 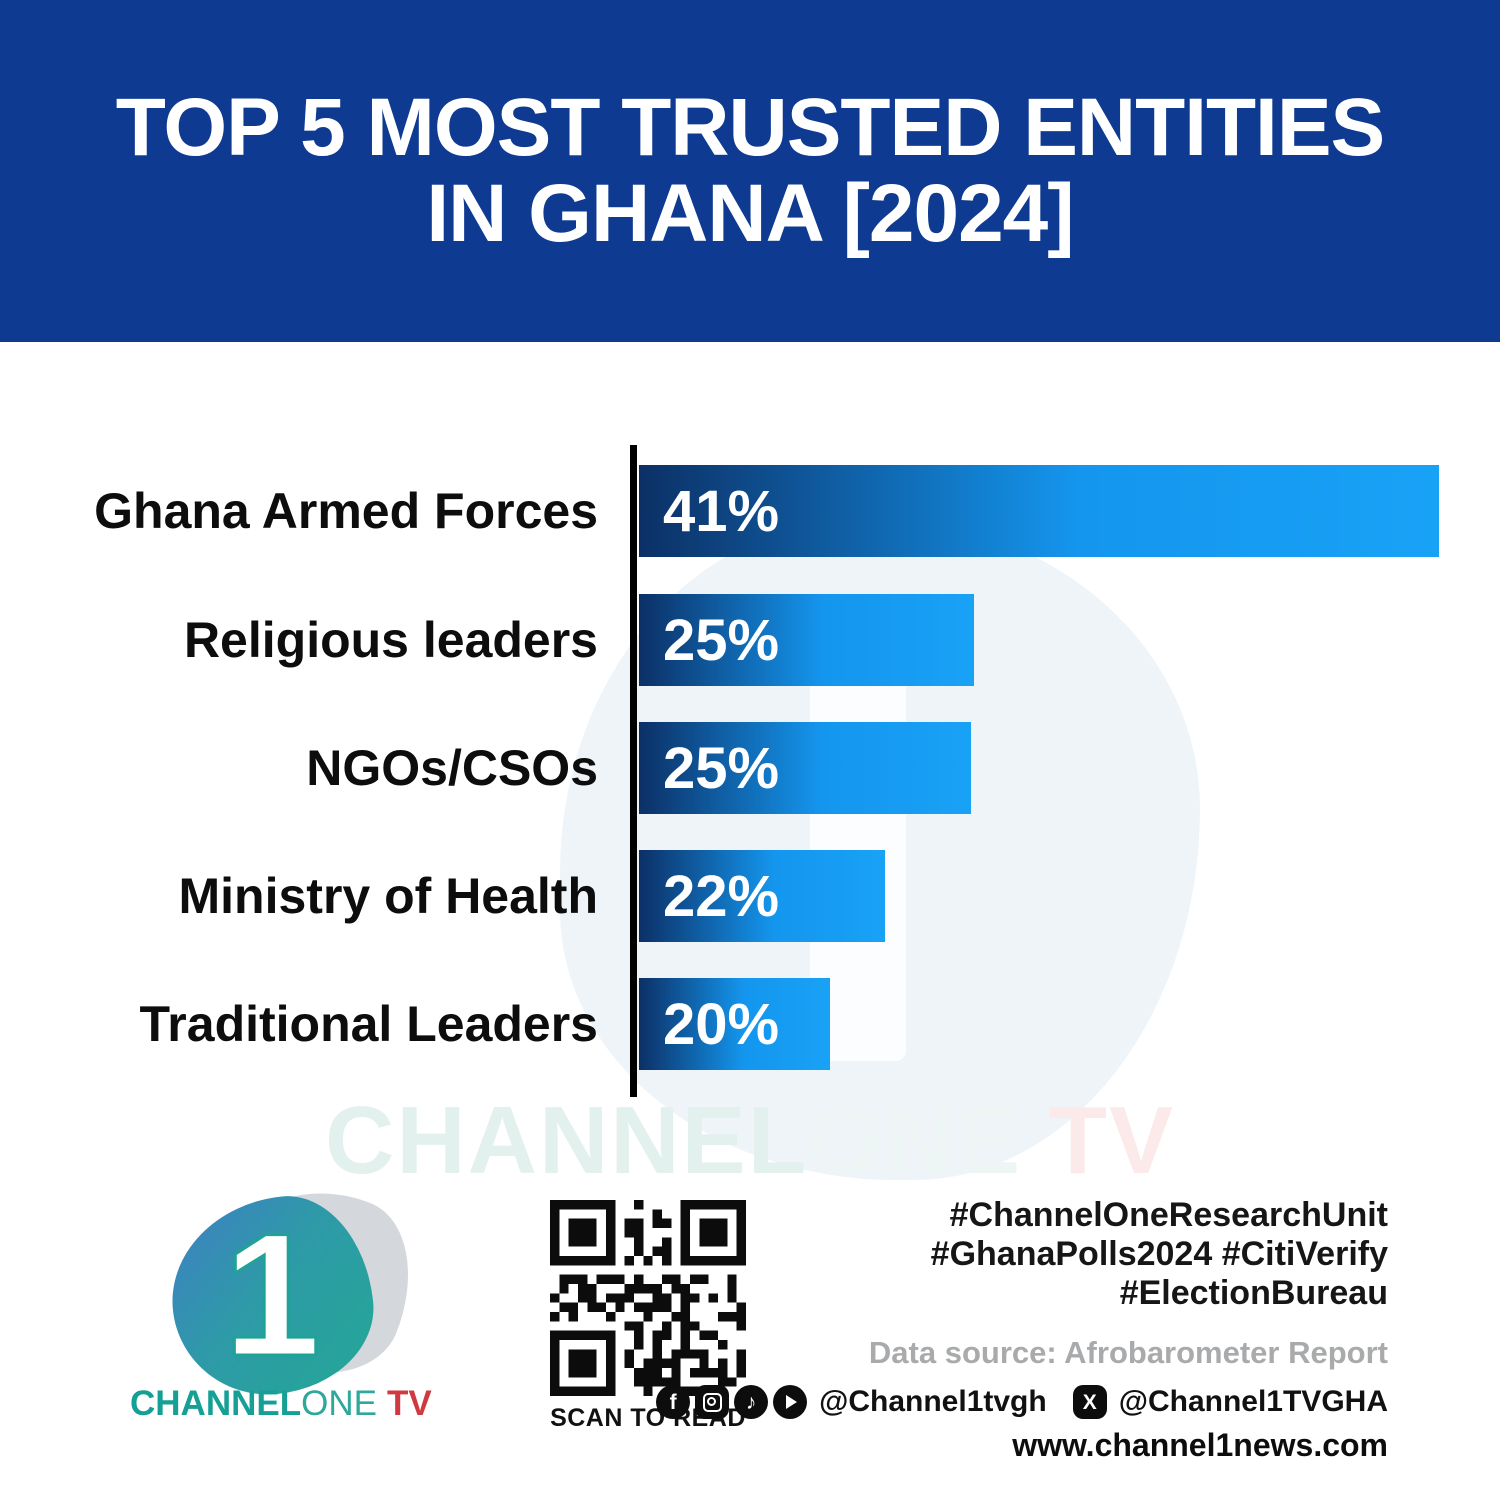 What do you see at coordinates (712, 1402) in the screenshot?
I see `instagram-icon` at bounding box center [712, 1402].